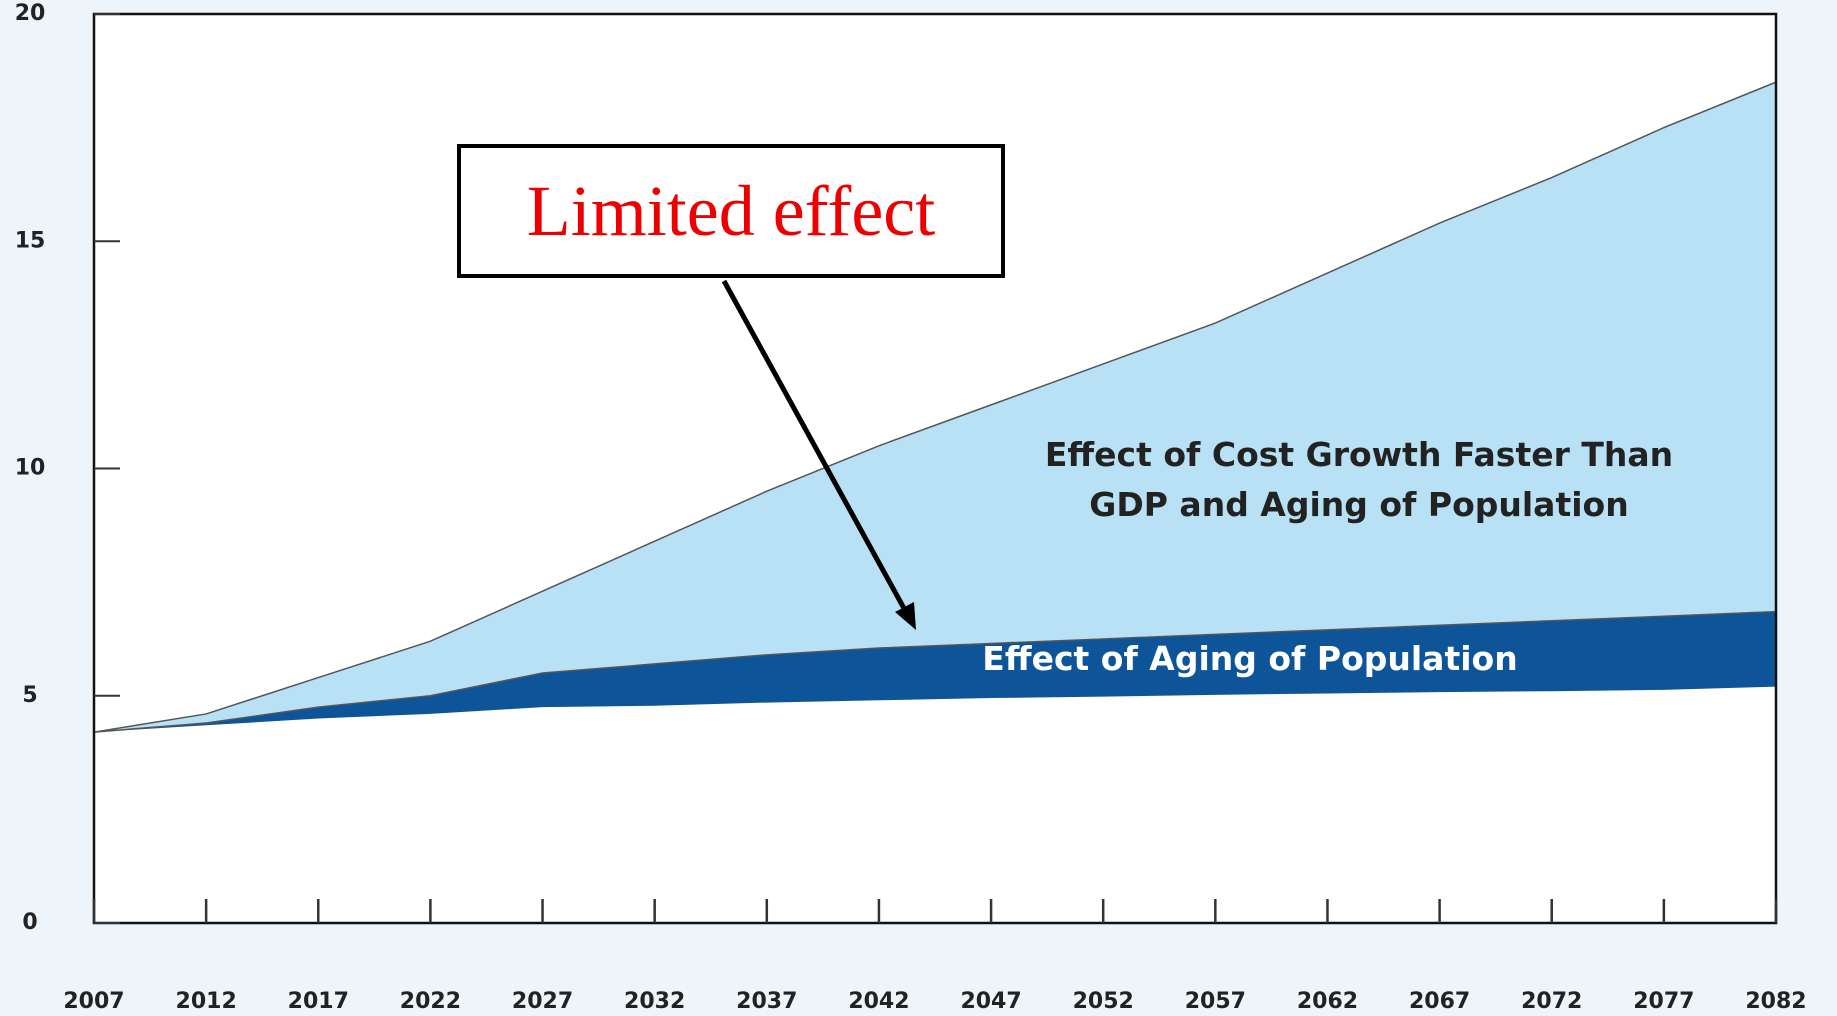  Describe the element at coordinates (29, 695) in the screenshot. I see `y-tick-label: 5` at that location.